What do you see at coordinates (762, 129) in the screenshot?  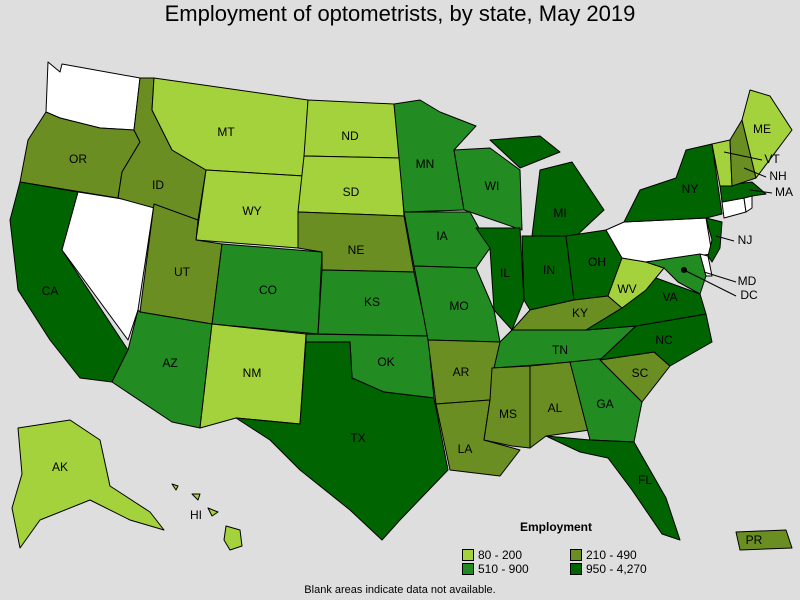 I see `label-me: ME` at bounding box center [762, 129].